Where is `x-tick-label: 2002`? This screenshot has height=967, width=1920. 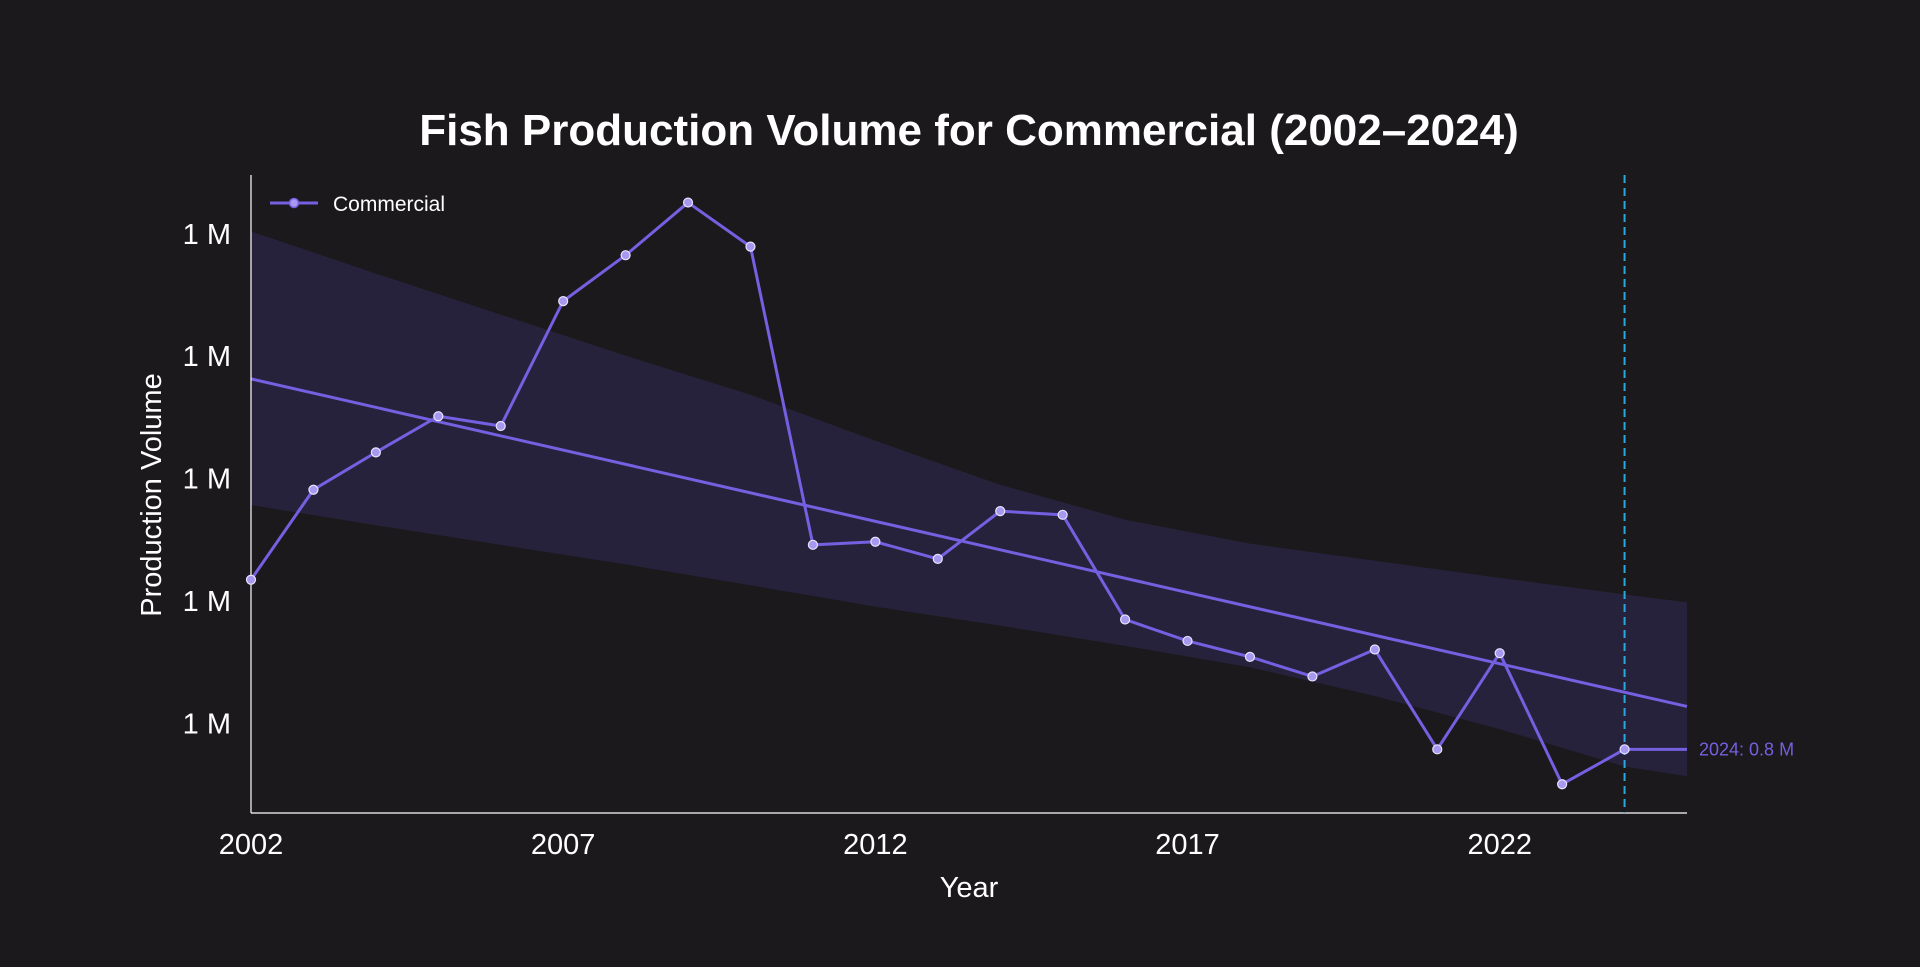
x-tick-label: 2002 is located at coordinates (251, 845).